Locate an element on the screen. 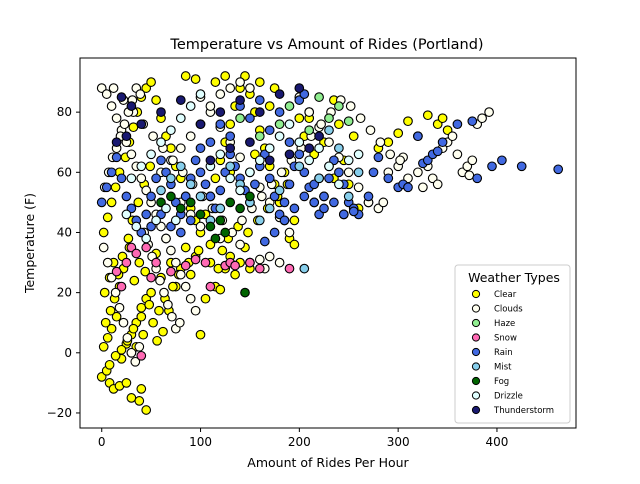 This screenshot has height=484, width=640. legend-marker-thunderstorm is located at coordinates (476, 410).